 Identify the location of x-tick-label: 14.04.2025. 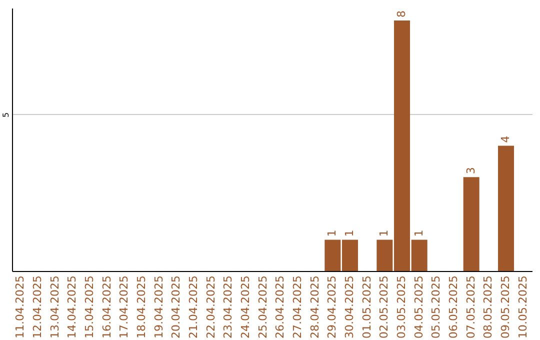
(72, 307).